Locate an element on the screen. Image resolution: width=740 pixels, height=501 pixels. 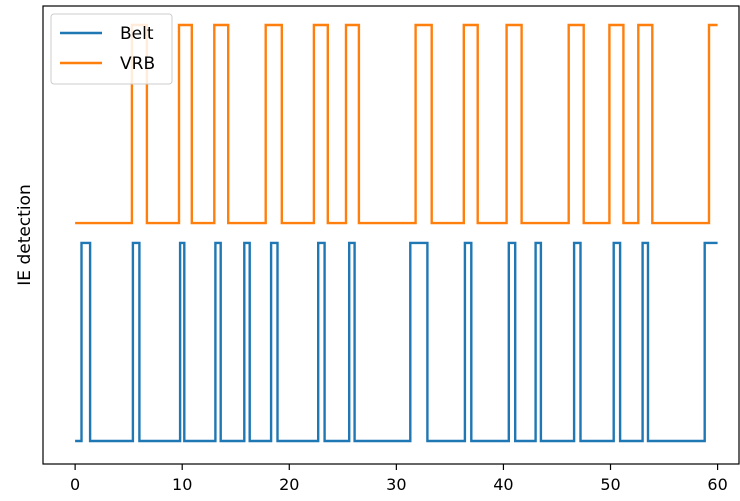
x-axis: 0 10 20 30 40 50 60 is located at coordinates (399, 479).